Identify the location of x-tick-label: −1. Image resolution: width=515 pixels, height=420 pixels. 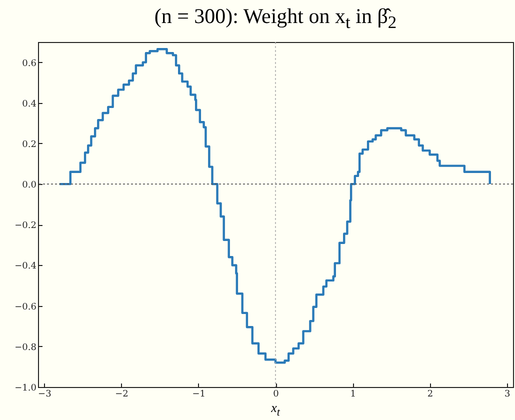
(199, 395).